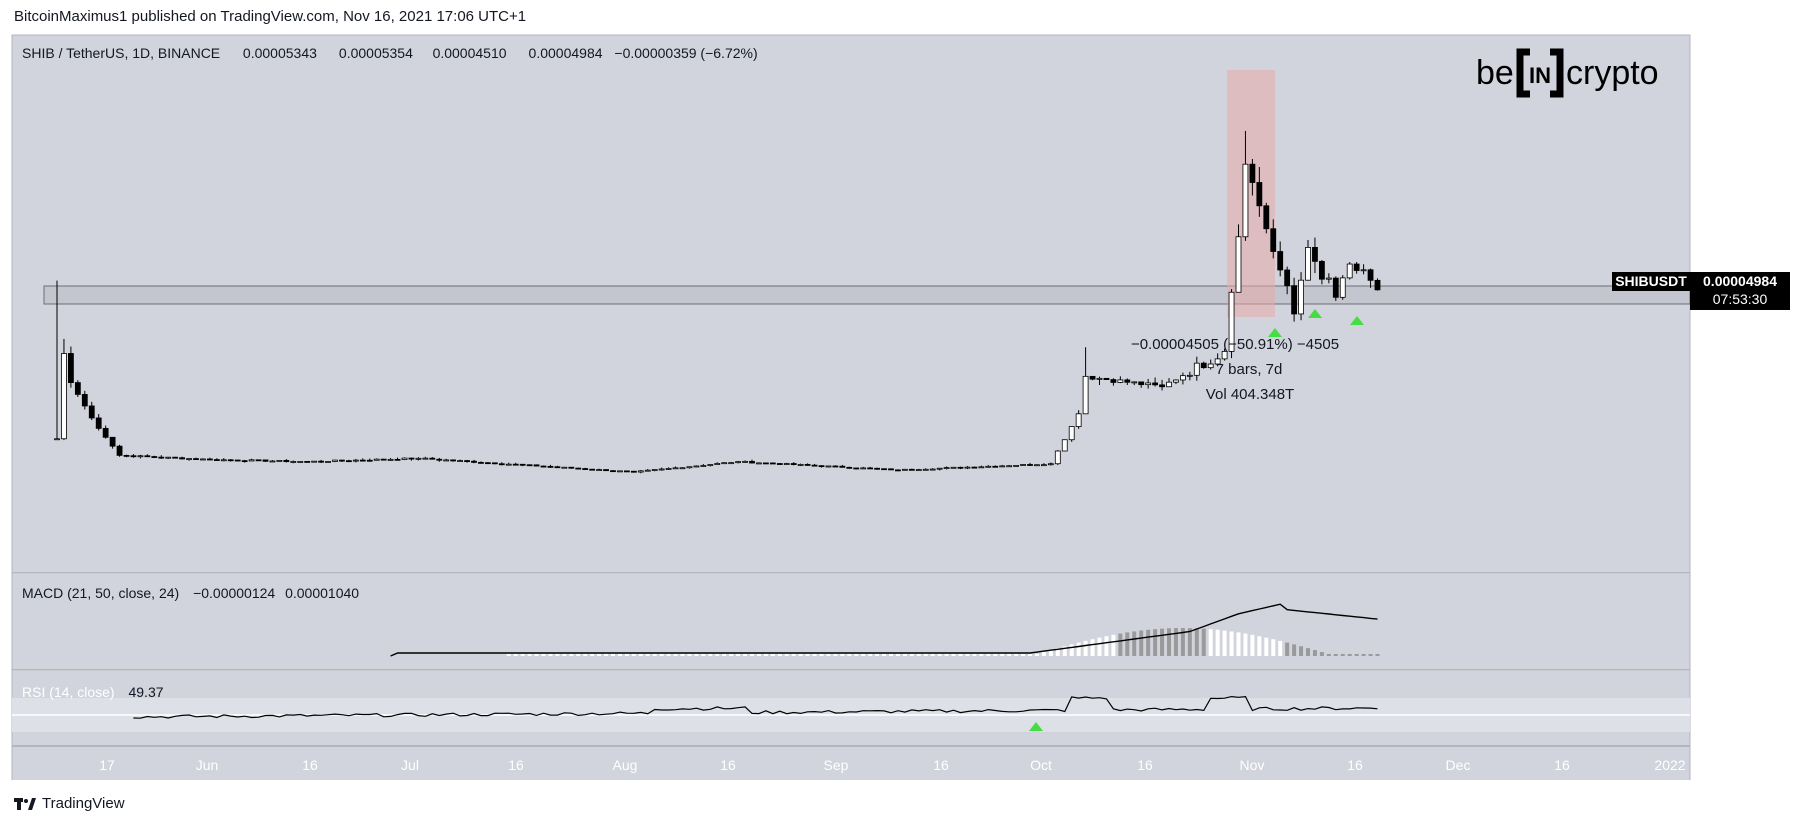  What do you see at coordinates (836, 765) in the screenshot?
I see `time-tick: Sep` at bounding box center [836, 765].